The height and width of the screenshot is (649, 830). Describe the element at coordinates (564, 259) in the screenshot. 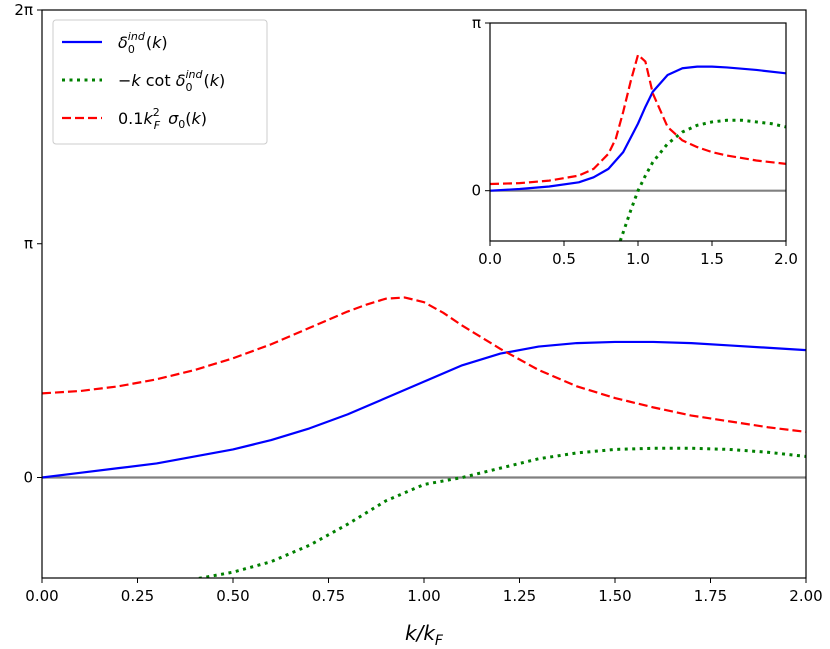

I see `inset-x-tick-label: 0.5` at that location.